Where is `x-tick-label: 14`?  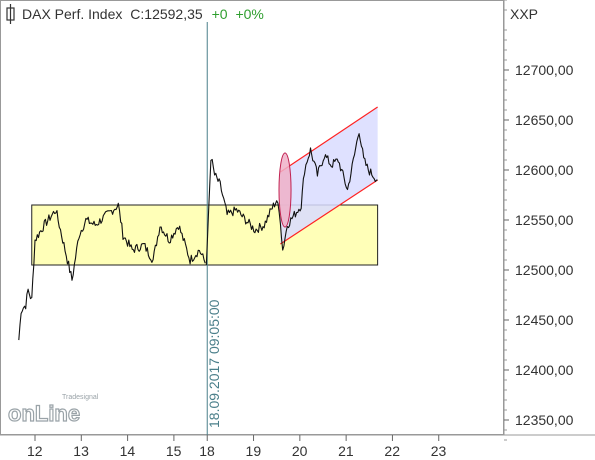 x-tick-label: 14 is located at coordinates (128, 451).